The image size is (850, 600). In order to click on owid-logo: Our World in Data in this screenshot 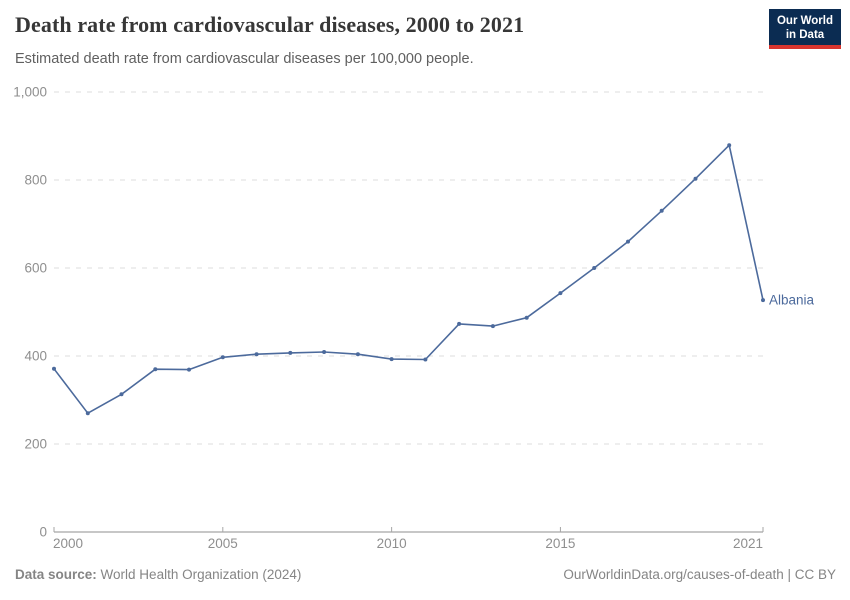, I will do `click(805, 29)`.